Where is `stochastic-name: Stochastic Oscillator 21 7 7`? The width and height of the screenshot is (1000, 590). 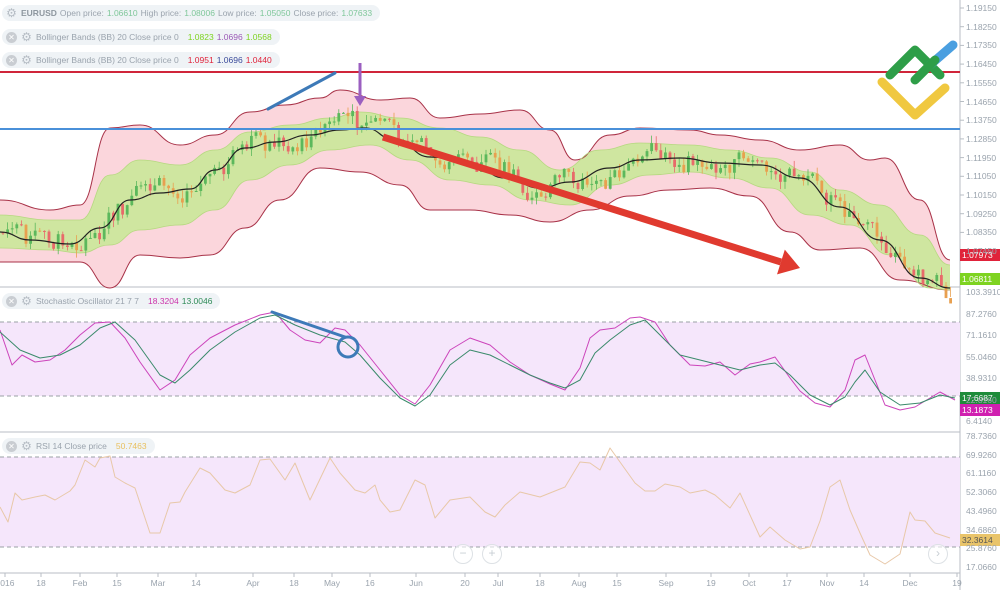 stochastic-name: Stochastic Oscillator 21 7 7 is located at coordinates (87, 301).